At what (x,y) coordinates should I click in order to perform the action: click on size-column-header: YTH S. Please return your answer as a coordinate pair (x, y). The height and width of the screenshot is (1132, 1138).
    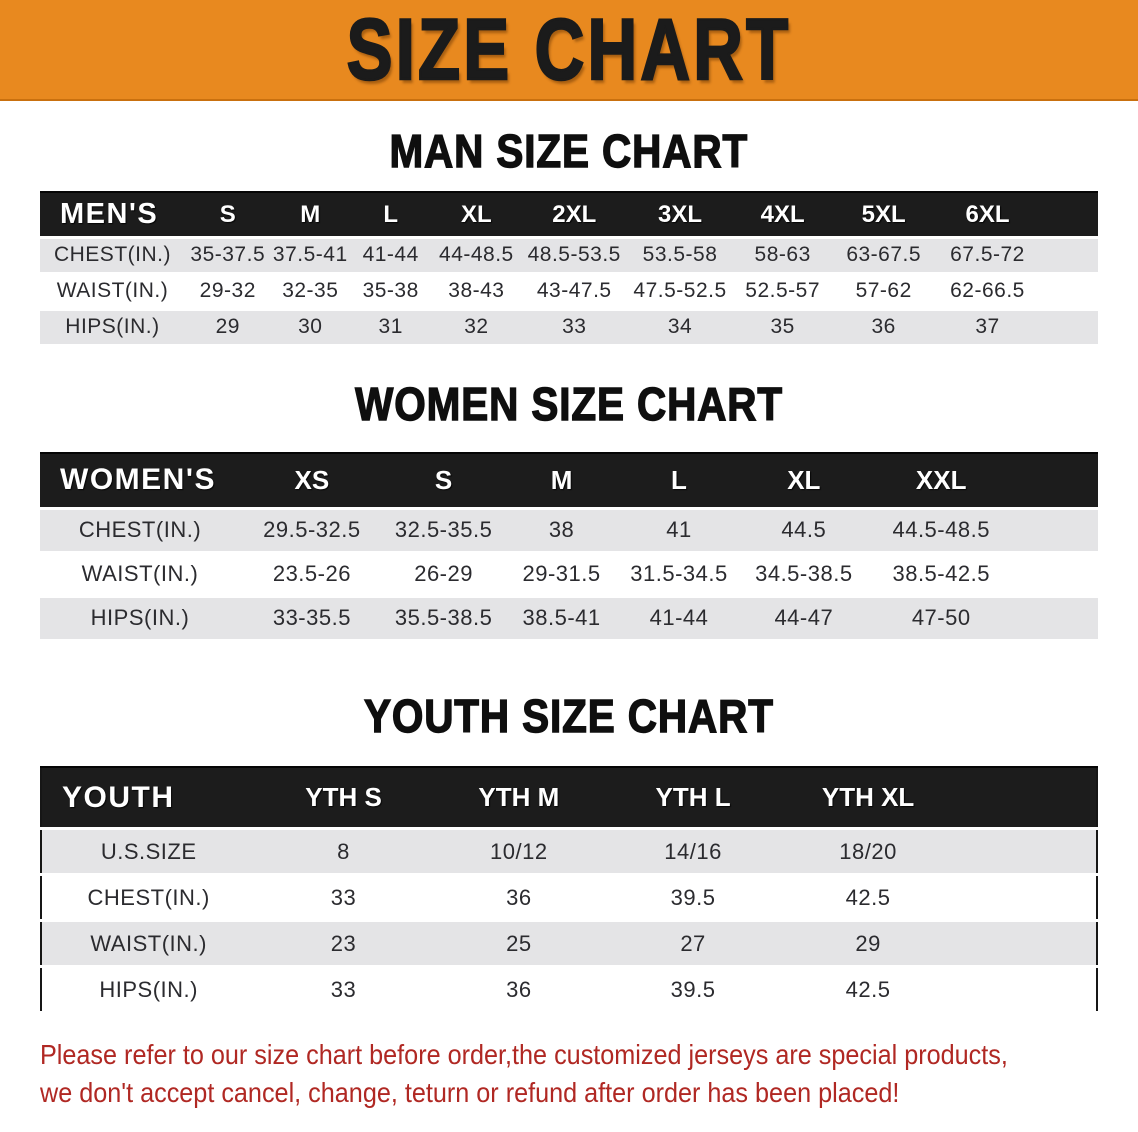
    Looking at the image, I should click on (343, 798).